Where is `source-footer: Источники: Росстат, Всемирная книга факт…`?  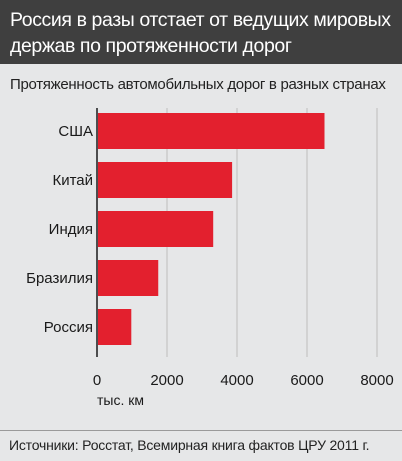 source-footer: Источники: Росстат, Всемирная книга факт… is located at coordinates (201, 445).